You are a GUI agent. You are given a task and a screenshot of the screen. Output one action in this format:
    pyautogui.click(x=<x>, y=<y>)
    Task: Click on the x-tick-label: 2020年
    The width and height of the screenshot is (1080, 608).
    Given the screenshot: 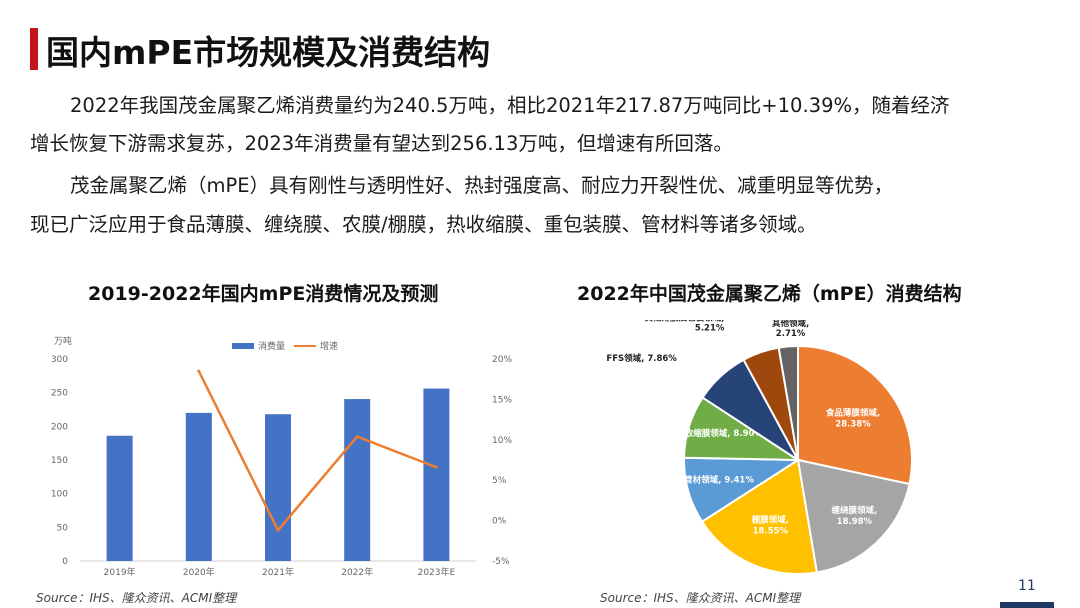 What is the action you would take?
    pyautogui.click(x=199, y=572)
    